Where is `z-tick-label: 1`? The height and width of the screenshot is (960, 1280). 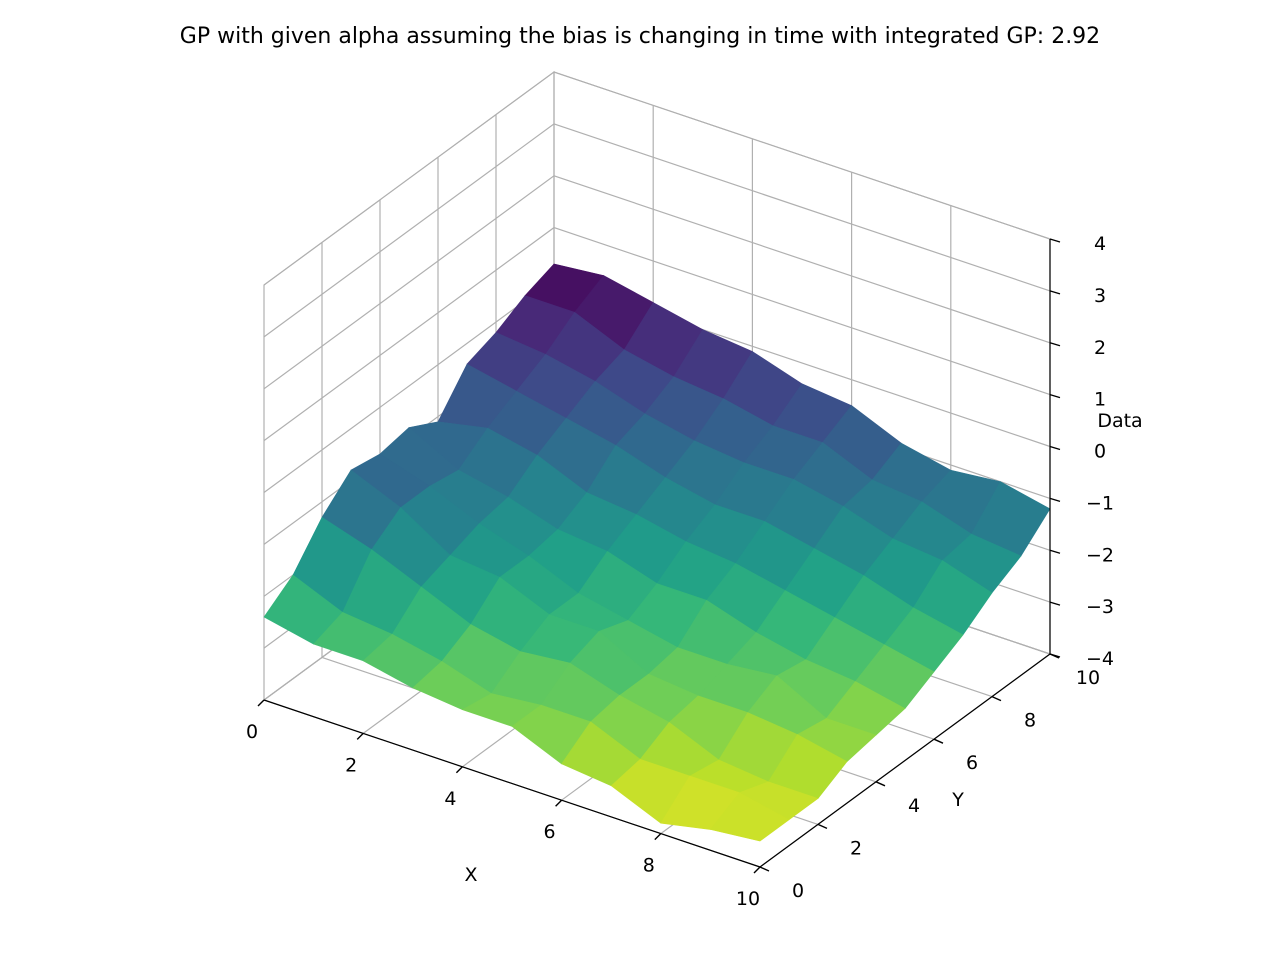 z-tick-label: 1 is located at coordinates (1100, 400).